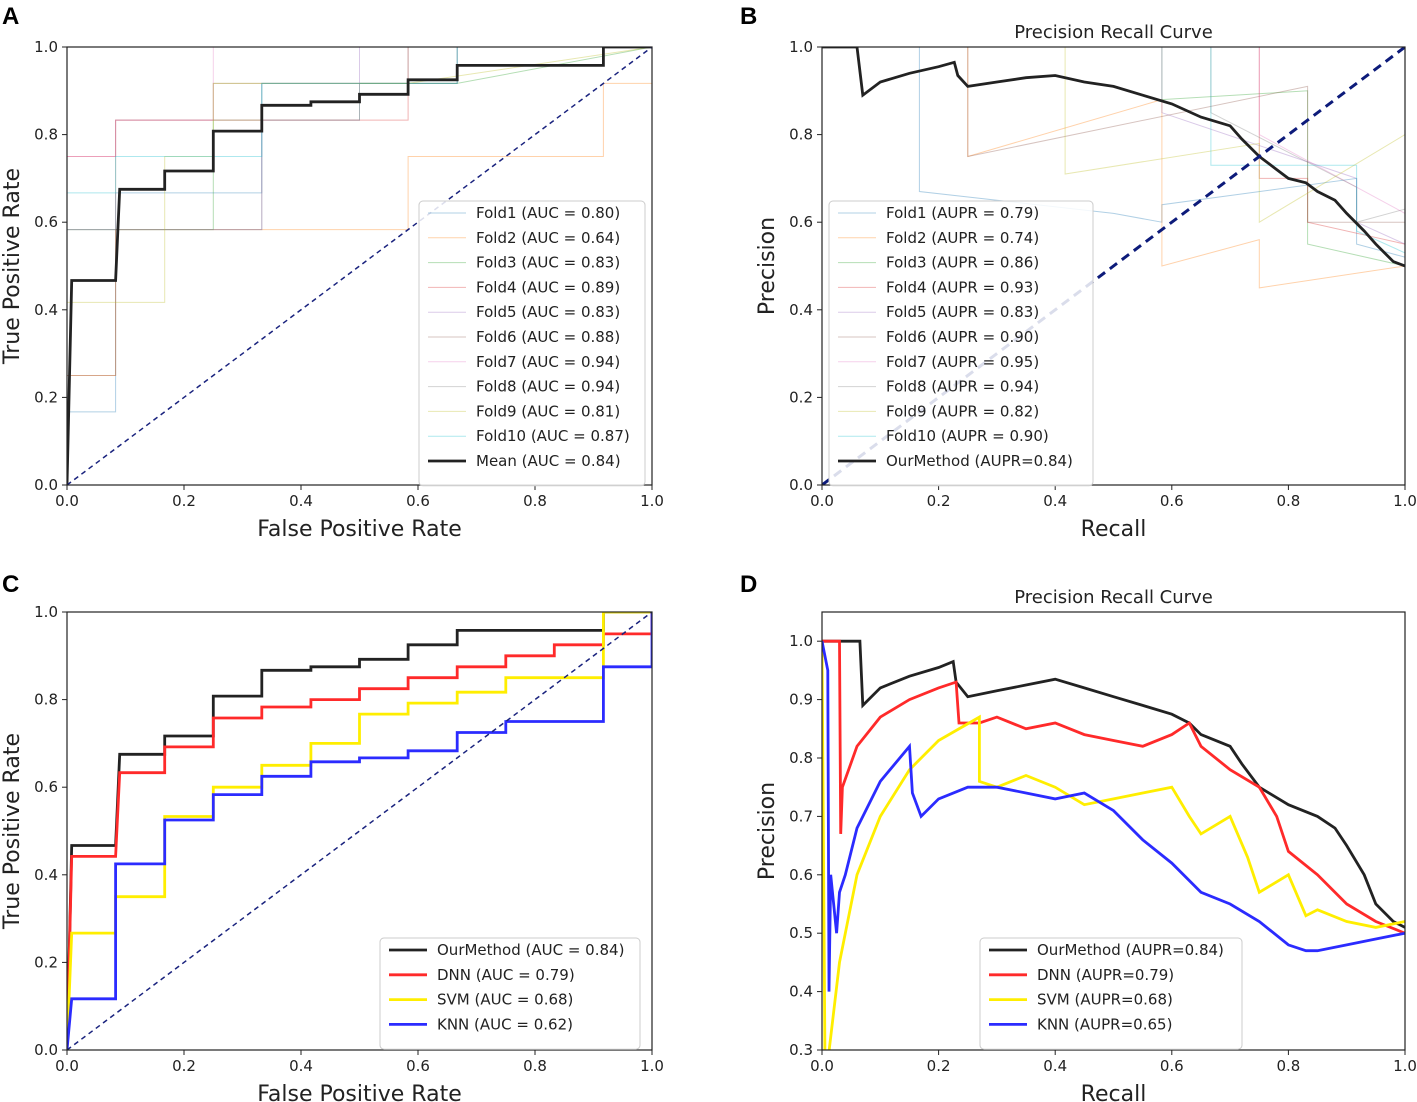  What do you see at coordinates (801, 700) in the screenshot?
I see `y-tick-label: 0.9` at bounding box center [801, 700].